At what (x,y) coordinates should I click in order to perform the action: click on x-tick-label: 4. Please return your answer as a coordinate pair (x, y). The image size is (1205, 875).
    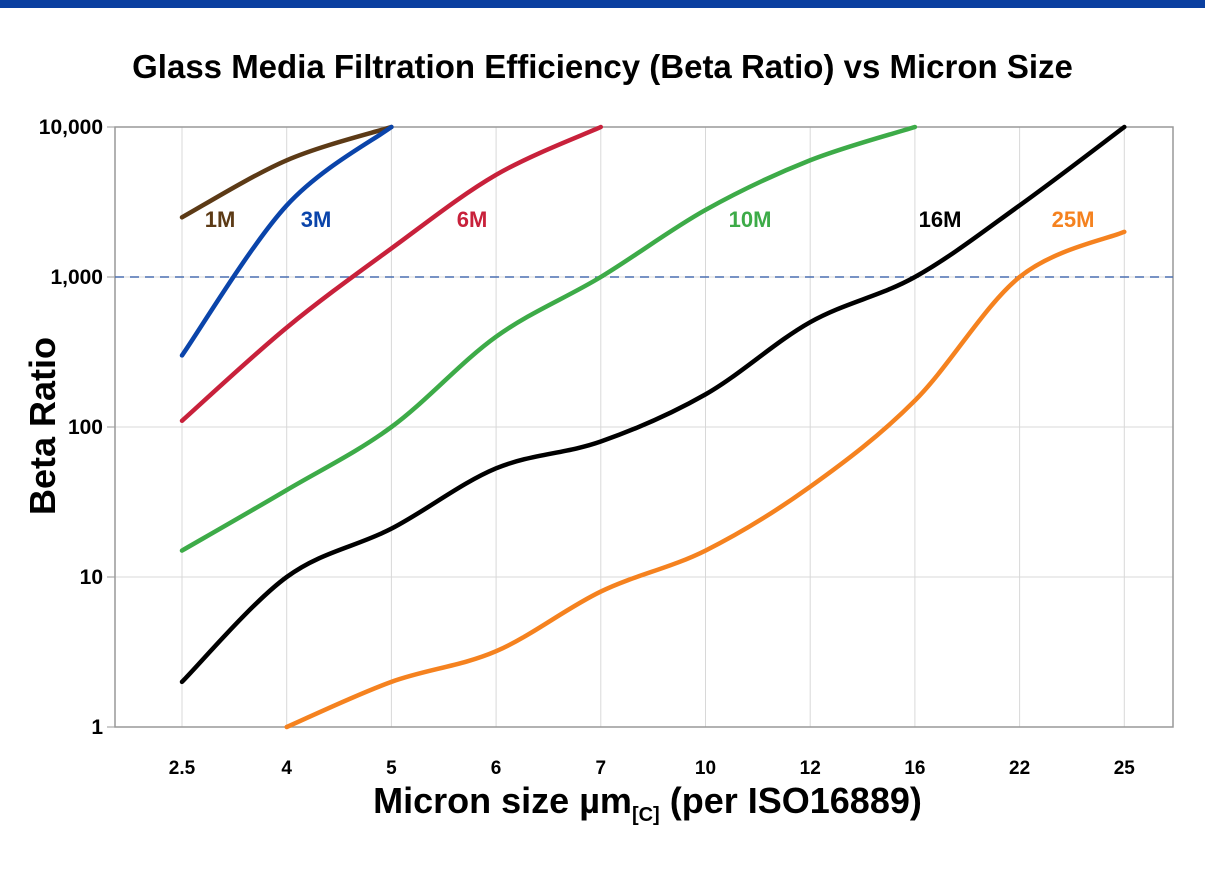
    Looking at the image, I should click on (286, 768).